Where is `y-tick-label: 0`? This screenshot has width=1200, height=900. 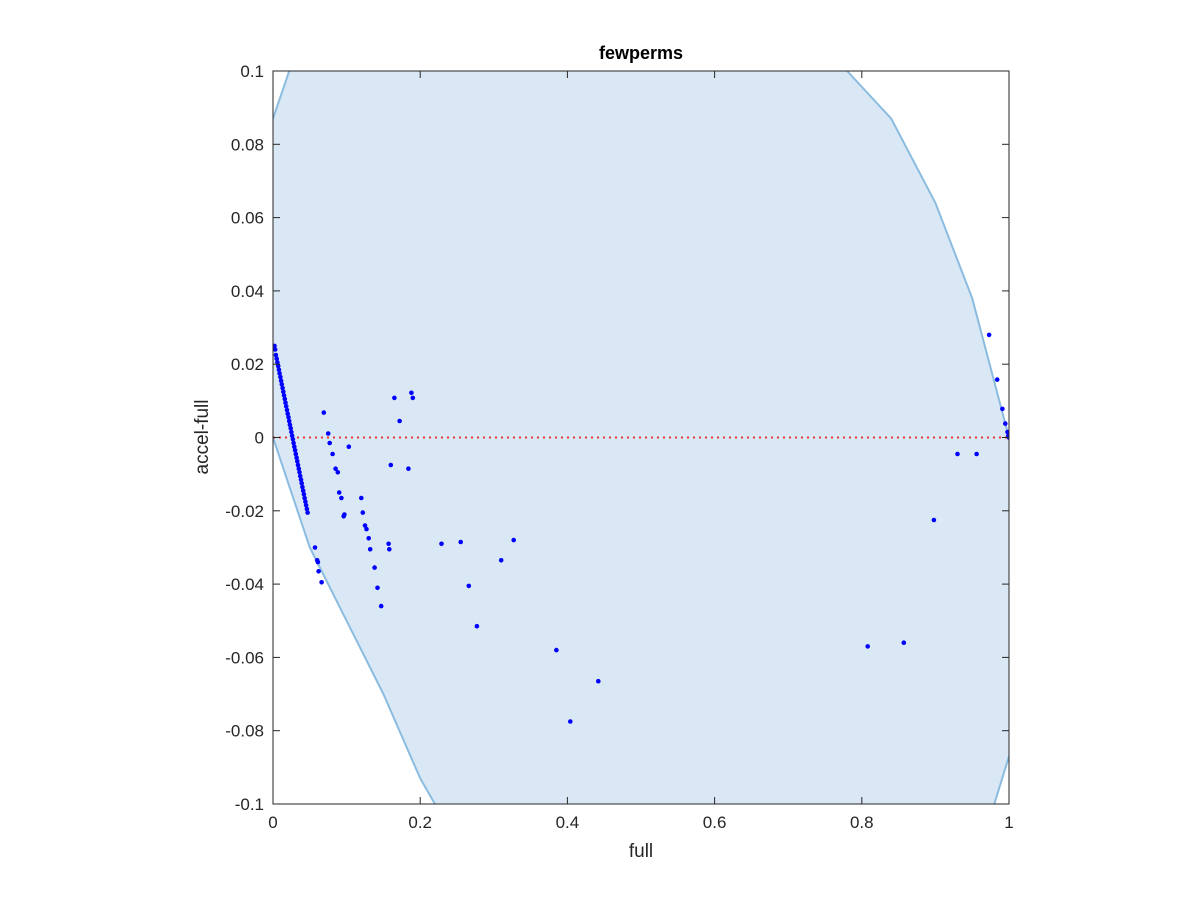
y-tick-label: 0 is located at coordinates (259, 438).